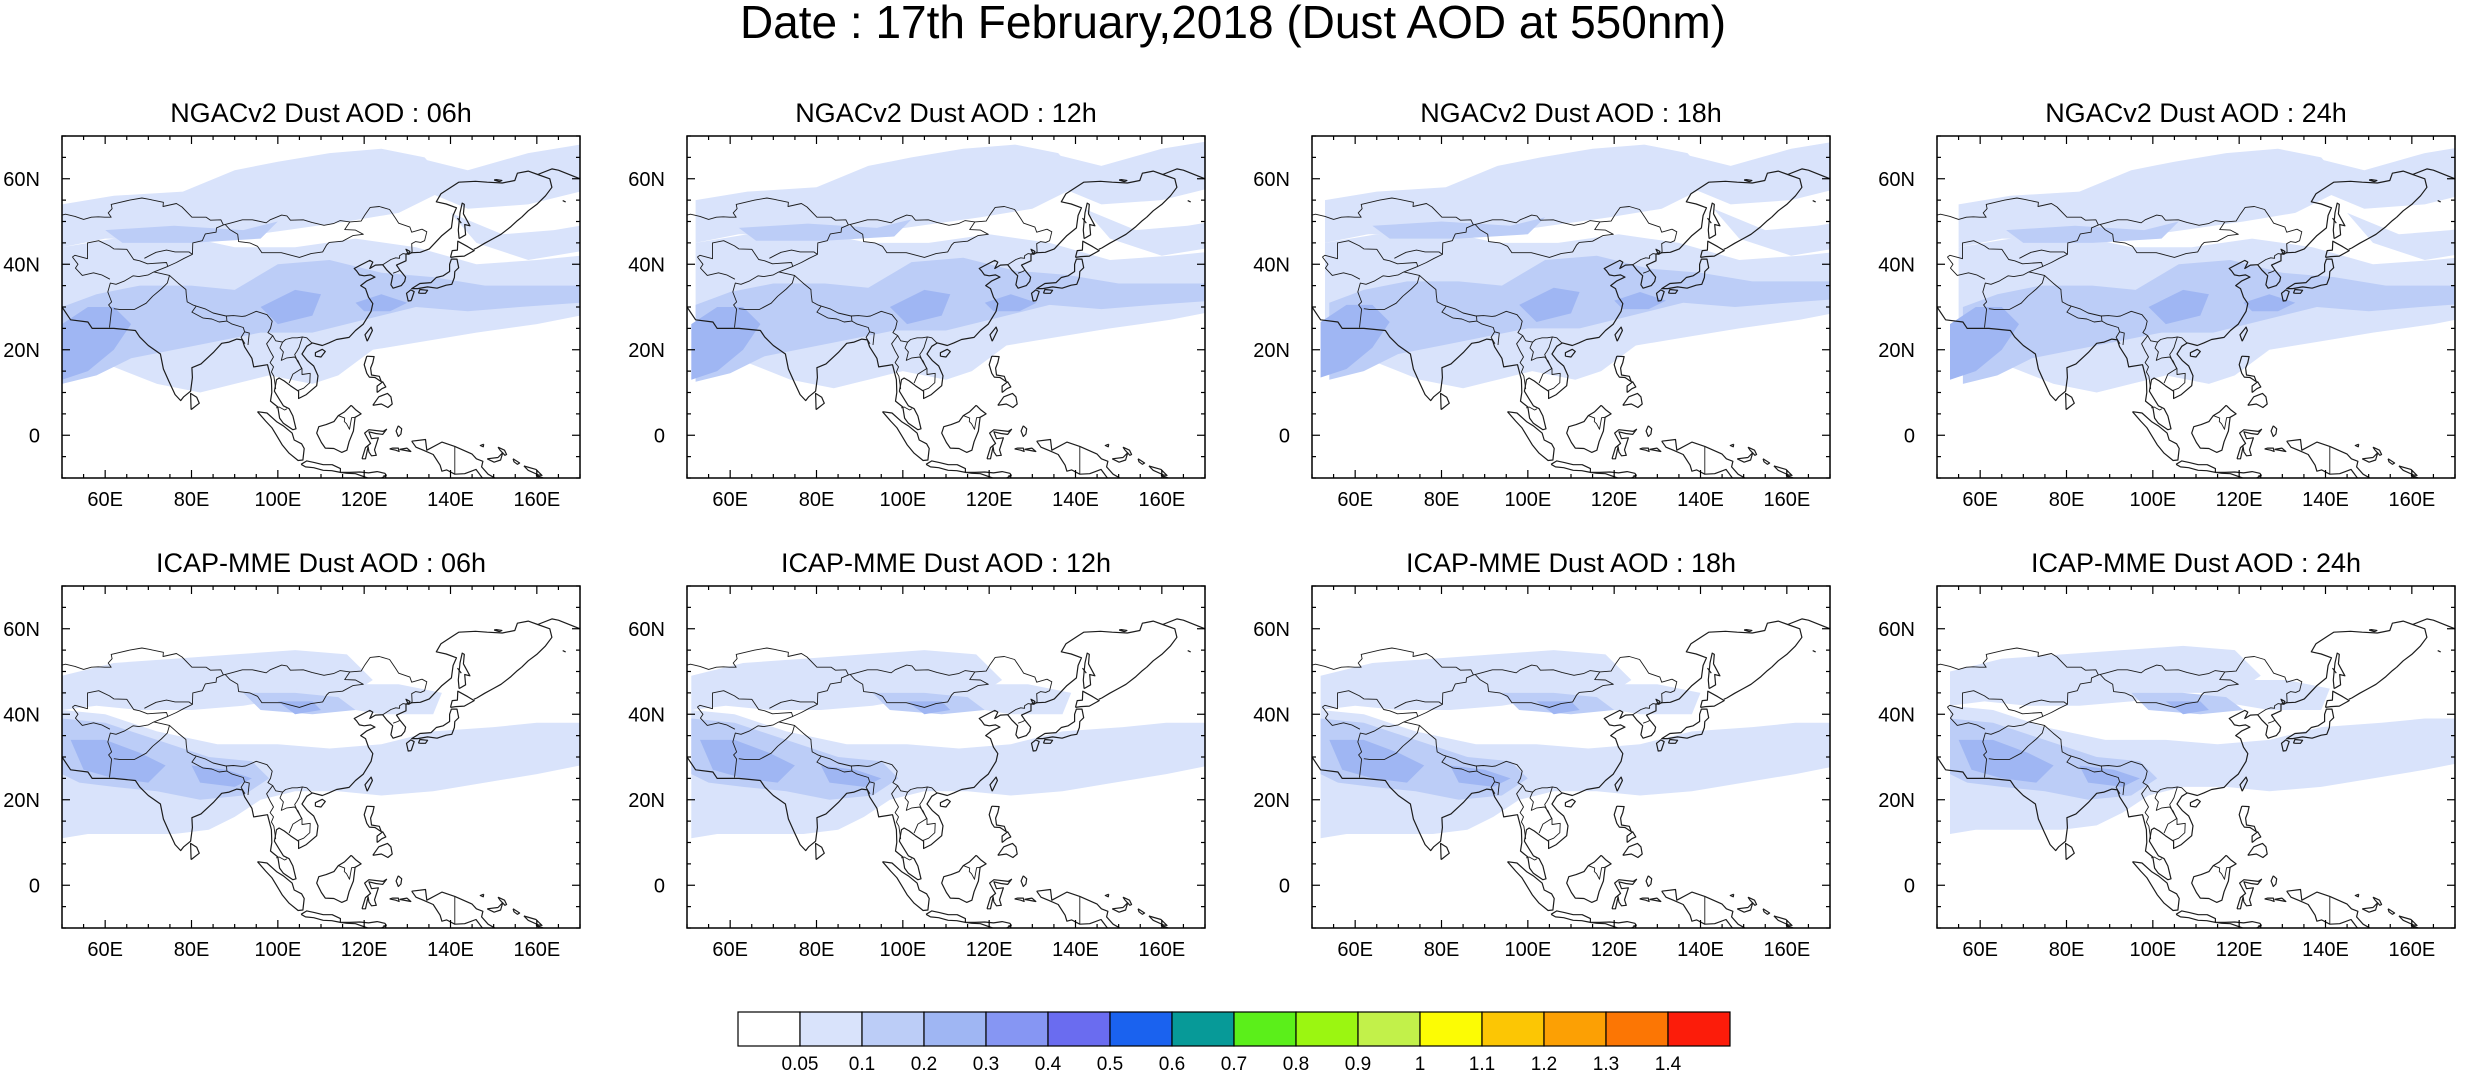 This screenshot has width=2466, height=1071. I want to click on colorbar-label: 0.4, so click(1048, 1062).